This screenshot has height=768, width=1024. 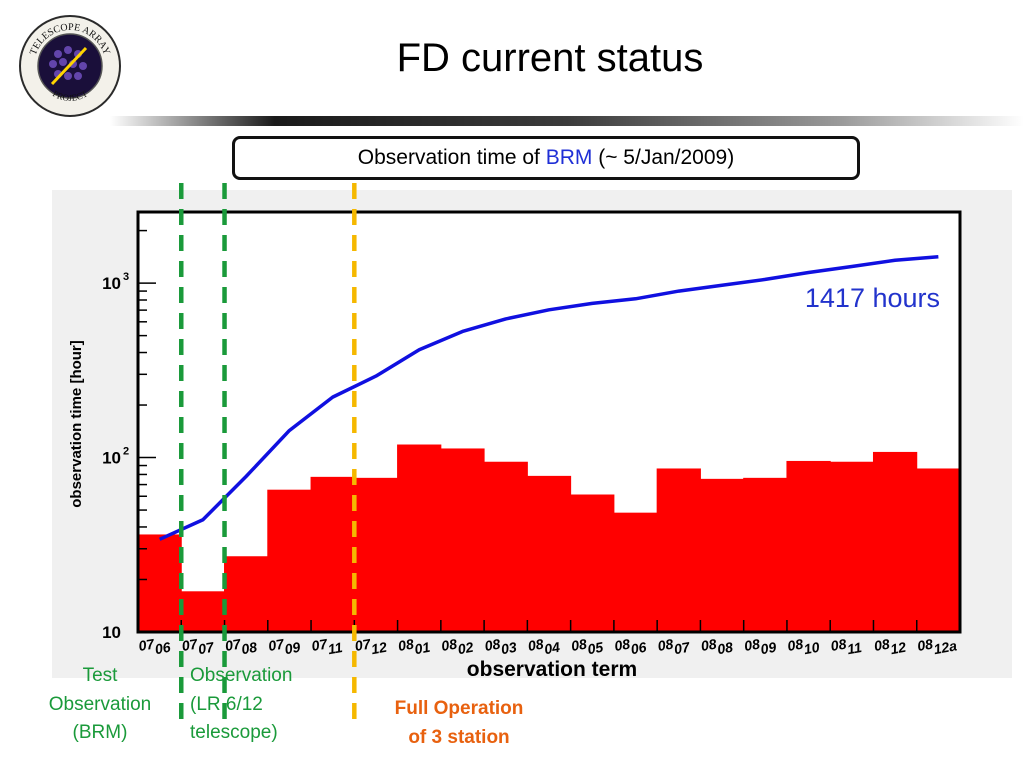 I want to click on full-operation-note-line: Full Operation, so click(x=459, y=708).